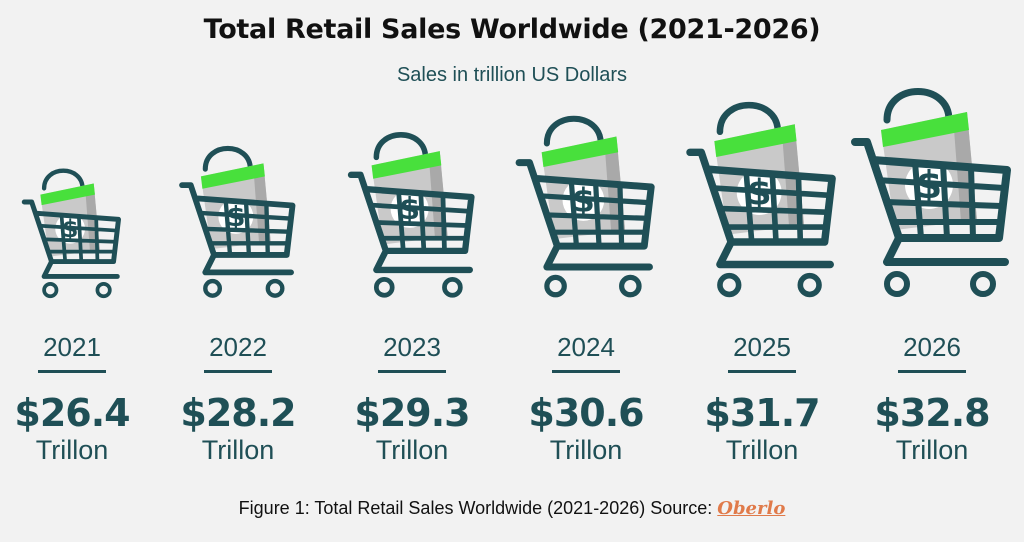 This screenshot has height=542, width=1024. Describe the element at coordinates (762, 413) in the screenshot. I see `data-label: $31.7` at that location.